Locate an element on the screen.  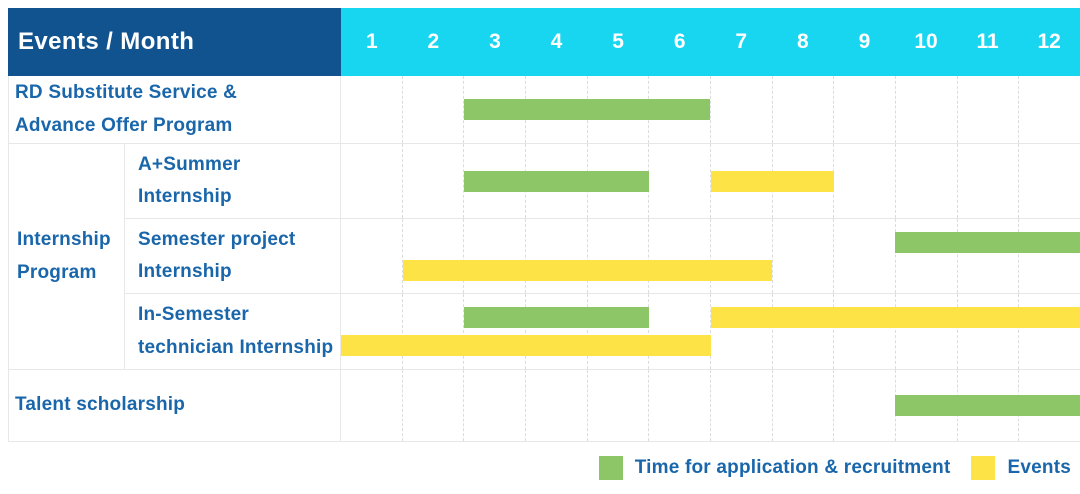
month-header-12: 12 is located at coordinates (1049, 41).